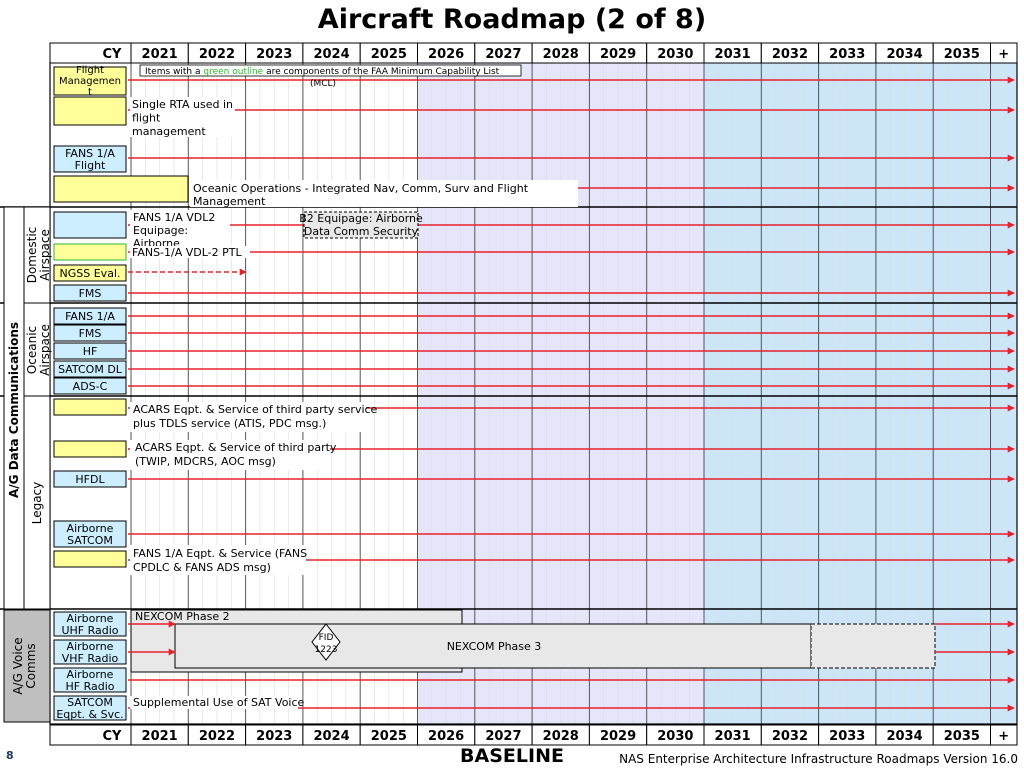  What do you see at coordinates (90, 293) in the screenshot?
I see `row-fms-domestic-label: FMS` at bounding box center [90, 293].